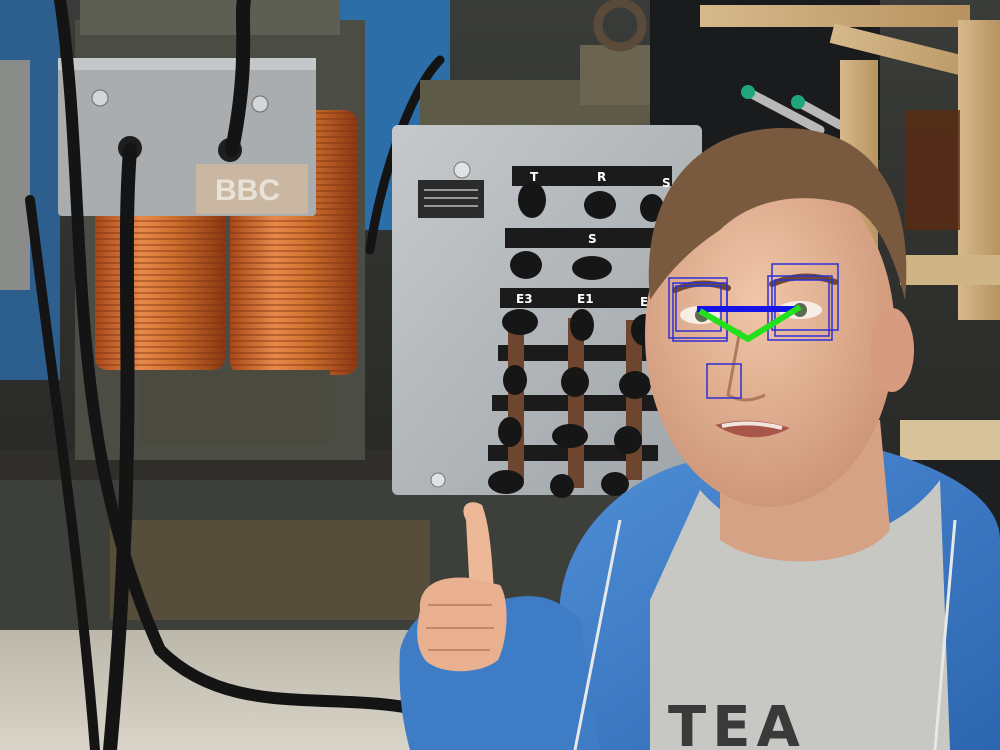 The height and width of the screenshot is (750, 1000). I want to click on lifting-eye, so click(620, 26).